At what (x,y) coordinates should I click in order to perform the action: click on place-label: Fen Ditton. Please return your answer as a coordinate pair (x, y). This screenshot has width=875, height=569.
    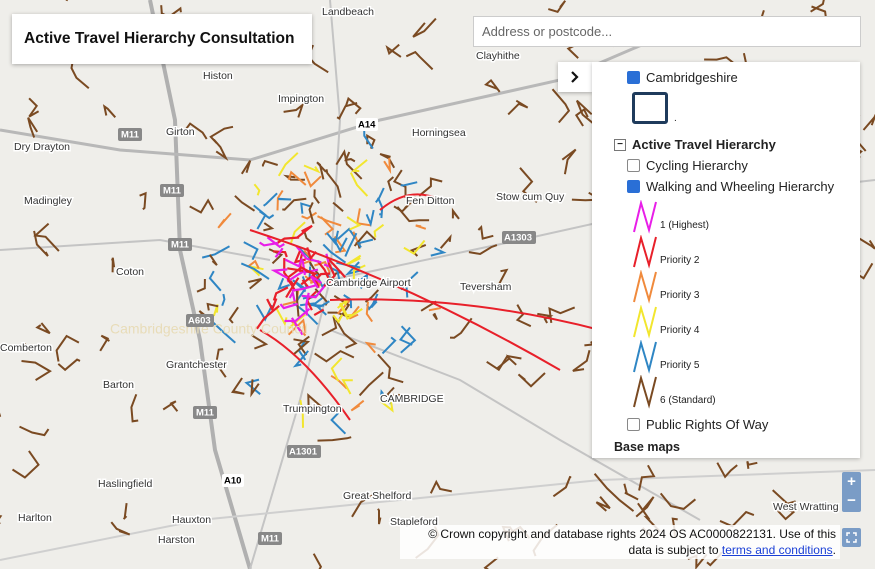
    Looking at the image, I should click on (430, 201).